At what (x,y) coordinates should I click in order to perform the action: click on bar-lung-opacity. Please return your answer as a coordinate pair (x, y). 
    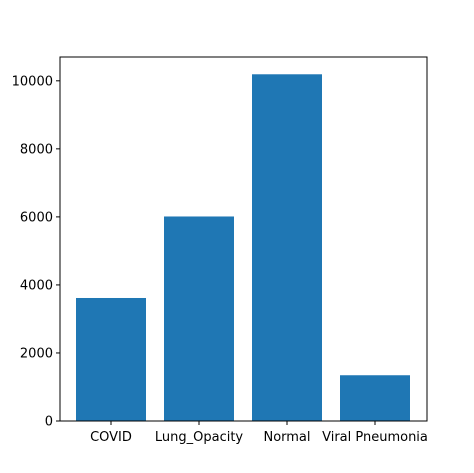
    Looking at the image, I should click on (199, 318).